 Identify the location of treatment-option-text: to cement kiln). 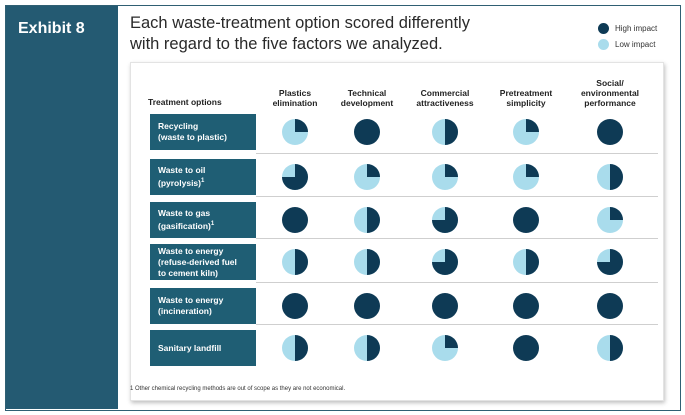
(188, 272).